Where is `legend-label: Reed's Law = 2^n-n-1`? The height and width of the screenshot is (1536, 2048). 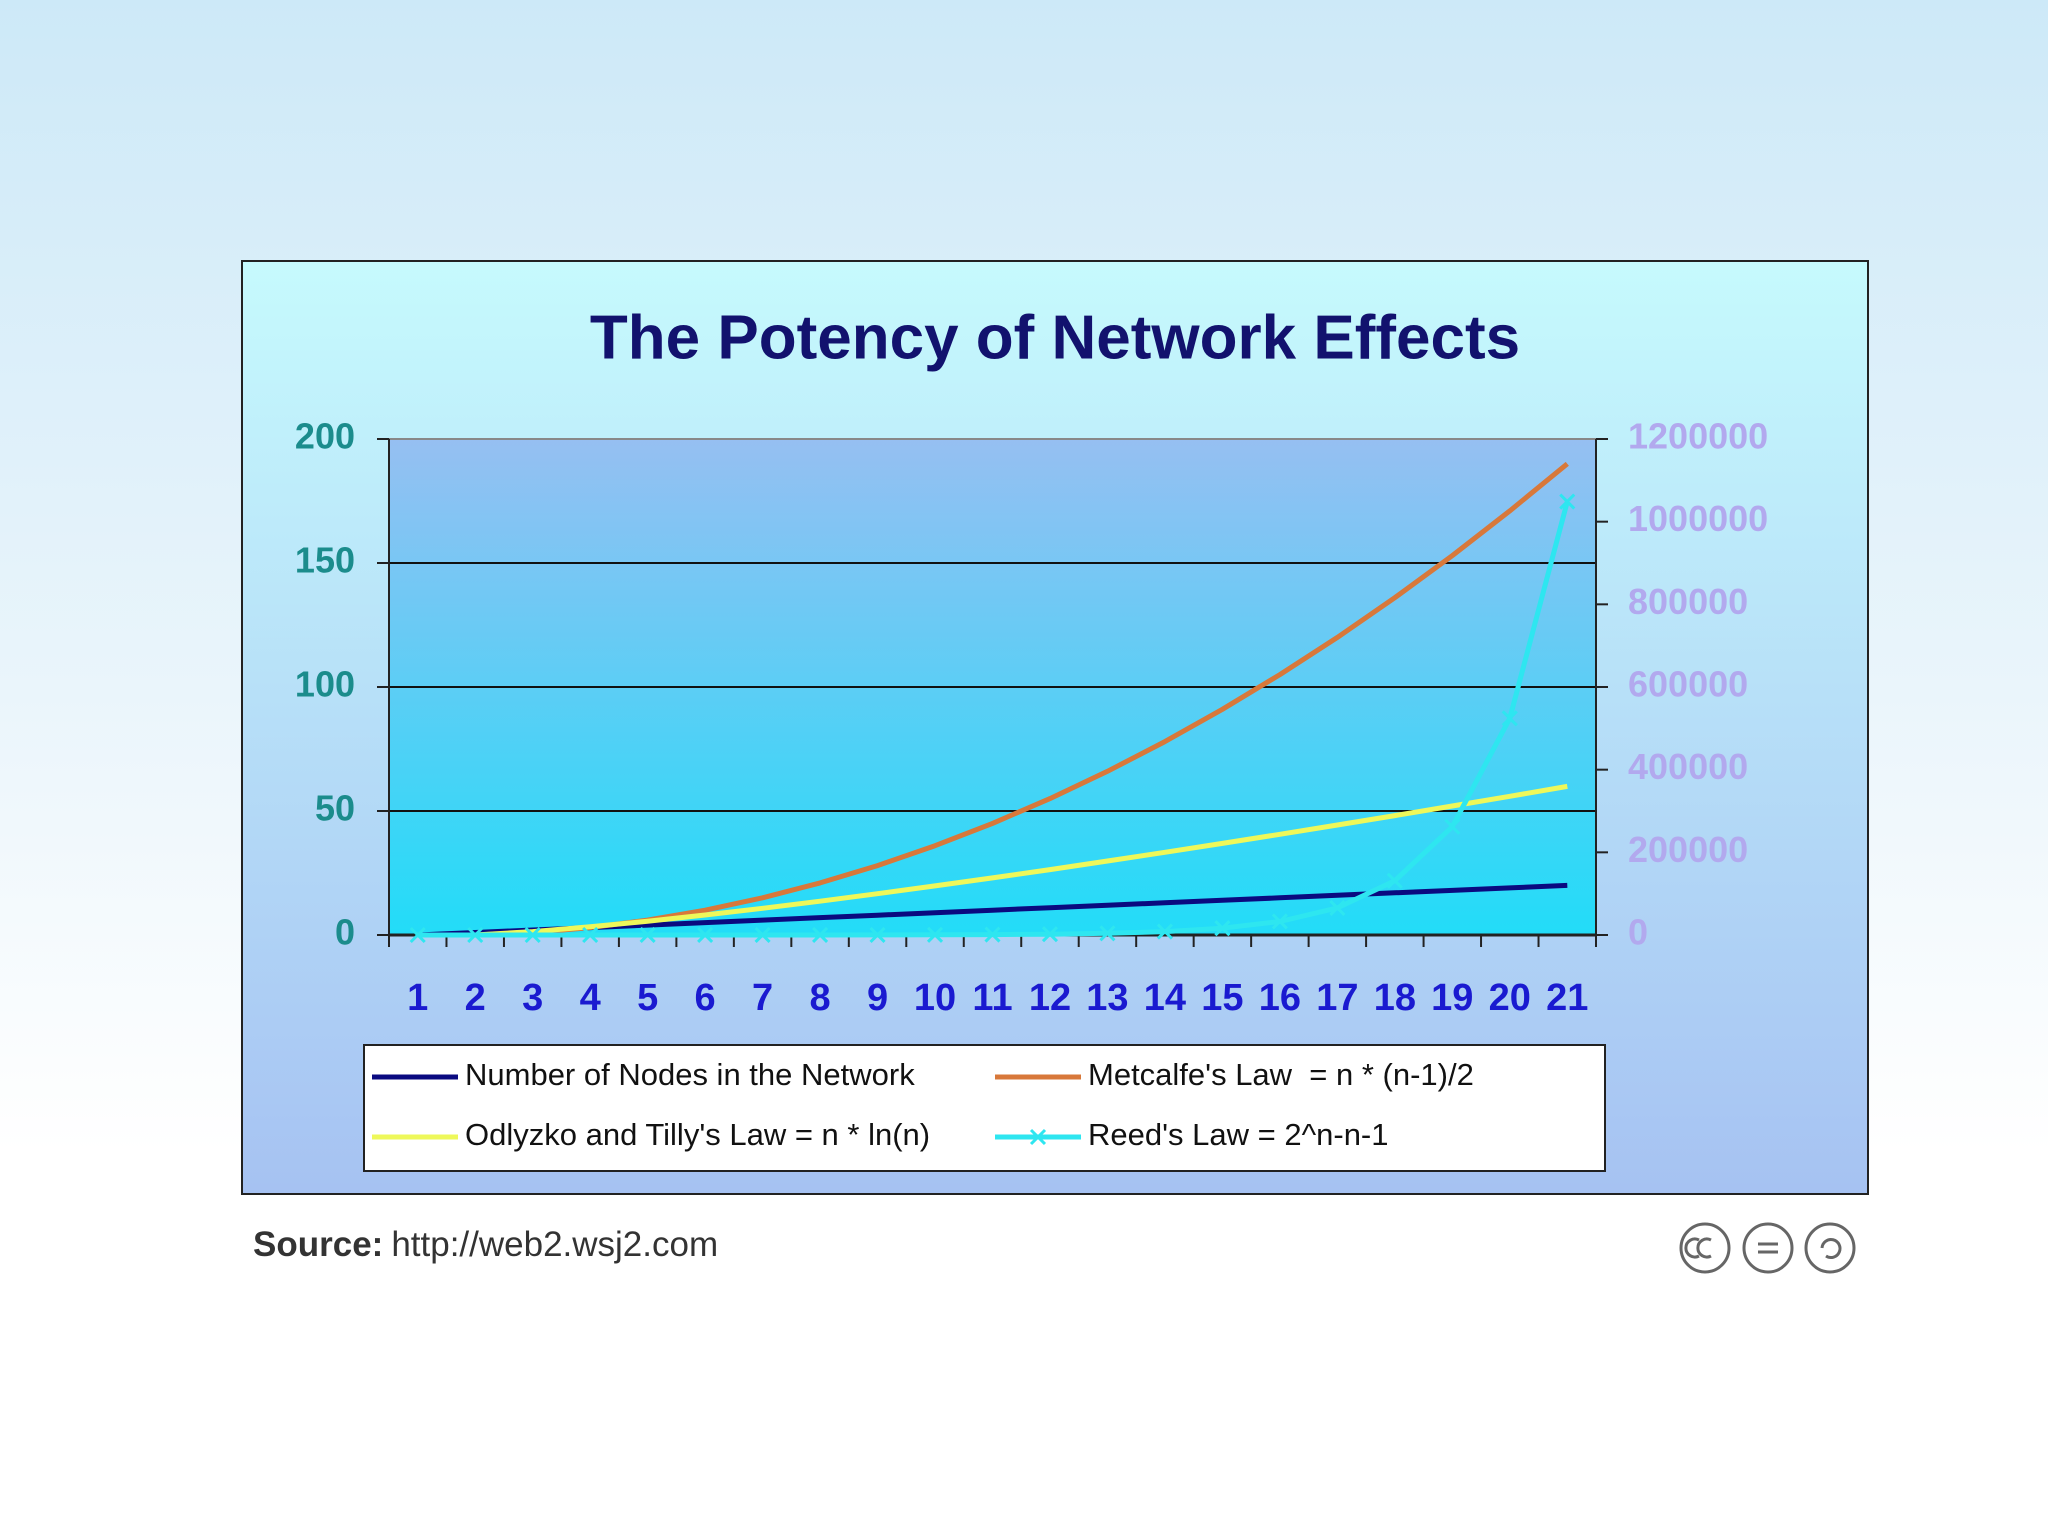 legend-label: Reed's Law = 2^n-n-1 is located at coordinates (1238, 1134).